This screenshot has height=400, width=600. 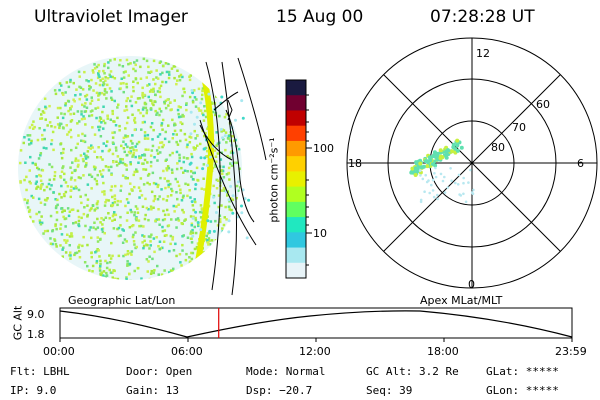 What do you see at coordinates (296, 164) in the screenshot?
I see `colorbar-stripe` at bounding box center [296, 164].